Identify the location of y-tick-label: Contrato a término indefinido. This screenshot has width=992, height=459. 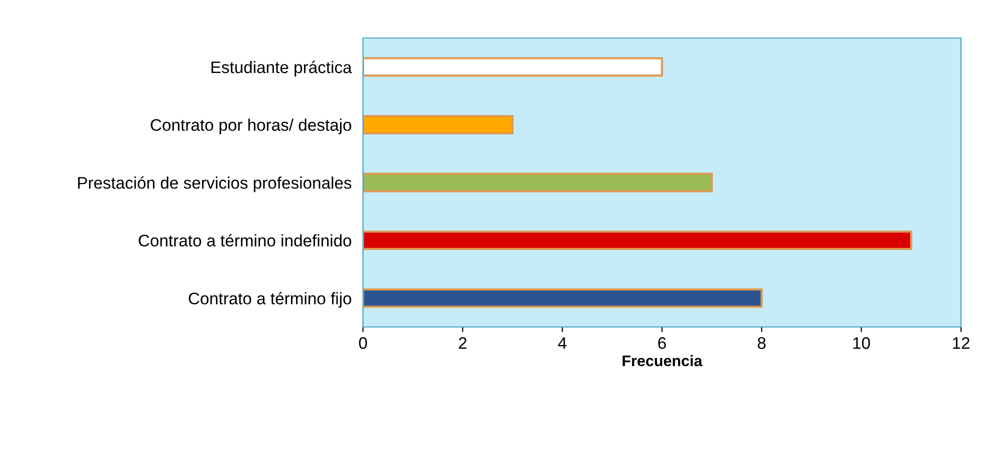
(245, 240).